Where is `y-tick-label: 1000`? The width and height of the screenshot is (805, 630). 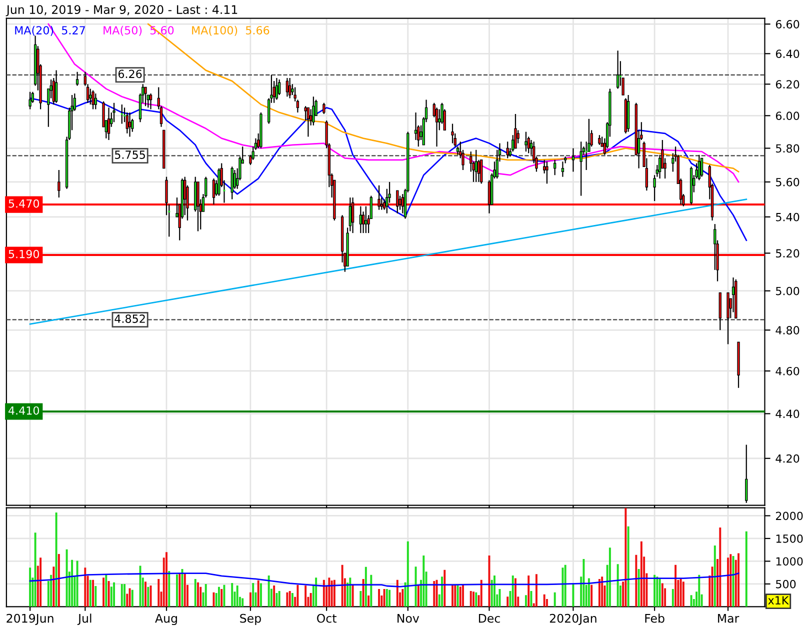
y-tick-label: 1000 is located at coordinates (789, 561).